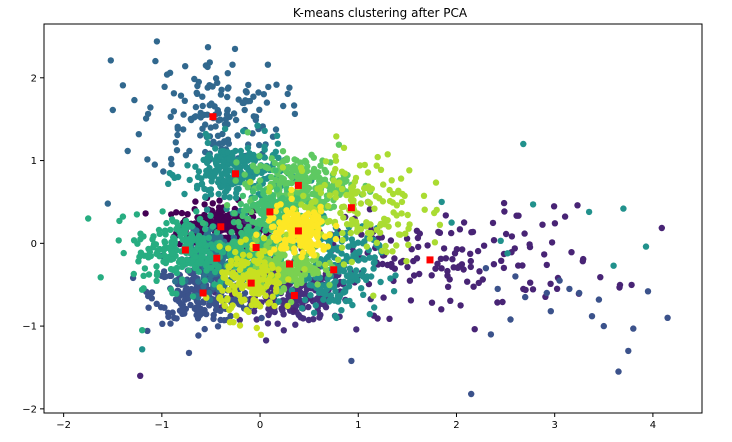 This screenshot has width=732, height=442. Describe the element at coordinates (33, 244) in the screenshot. I see `y-axis: −2 −1 0 1 2` at that location.